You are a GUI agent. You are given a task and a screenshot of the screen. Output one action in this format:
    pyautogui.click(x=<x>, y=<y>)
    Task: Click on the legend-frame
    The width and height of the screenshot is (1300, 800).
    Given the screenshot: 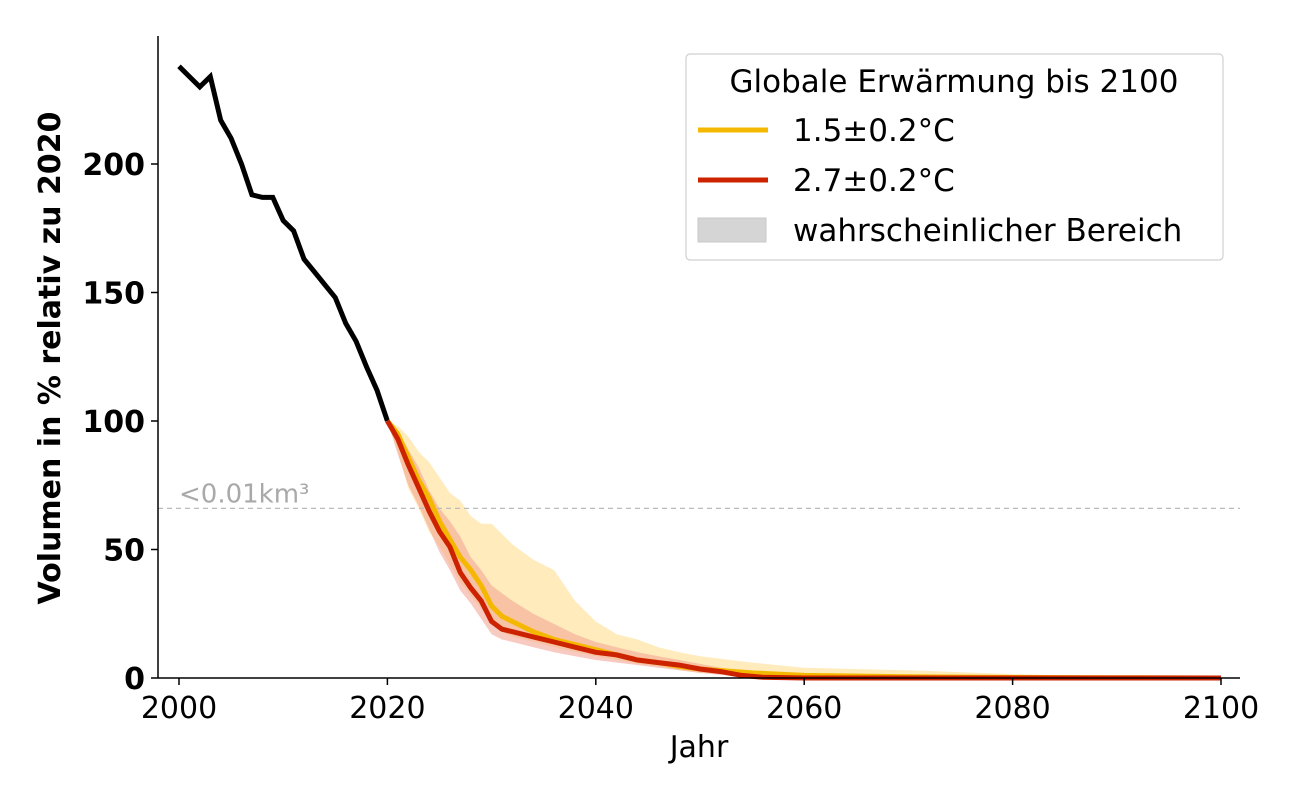 What is the action you would take?
    pyautogui.click(x=954, y=157)
    